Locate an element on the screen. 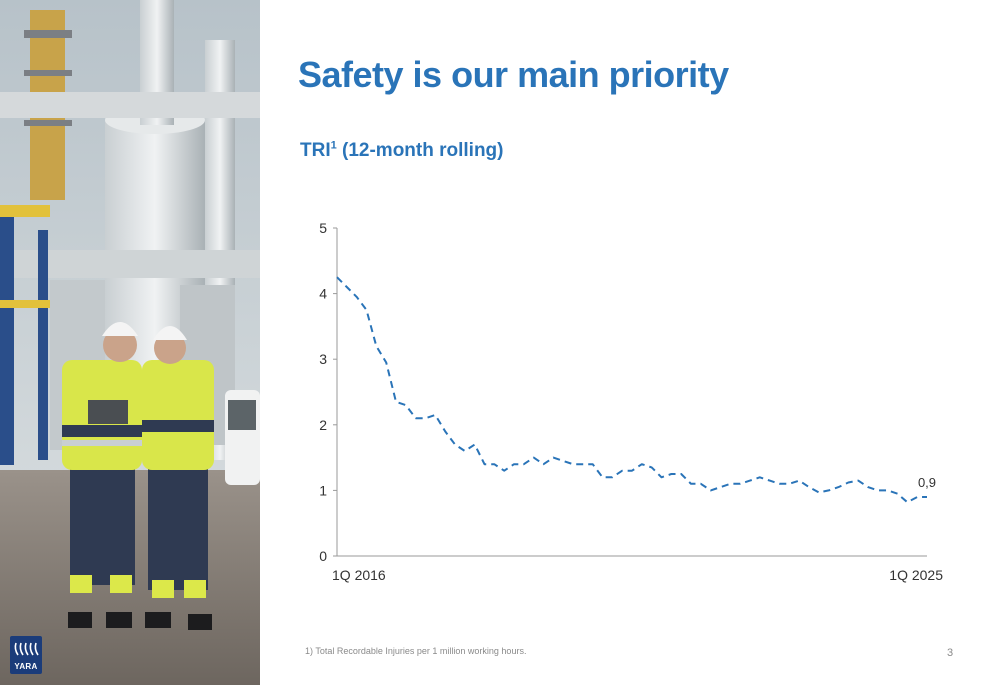  chart-subtitle: TRI1 (12-month rolling) is located at coordinates (402, 151).